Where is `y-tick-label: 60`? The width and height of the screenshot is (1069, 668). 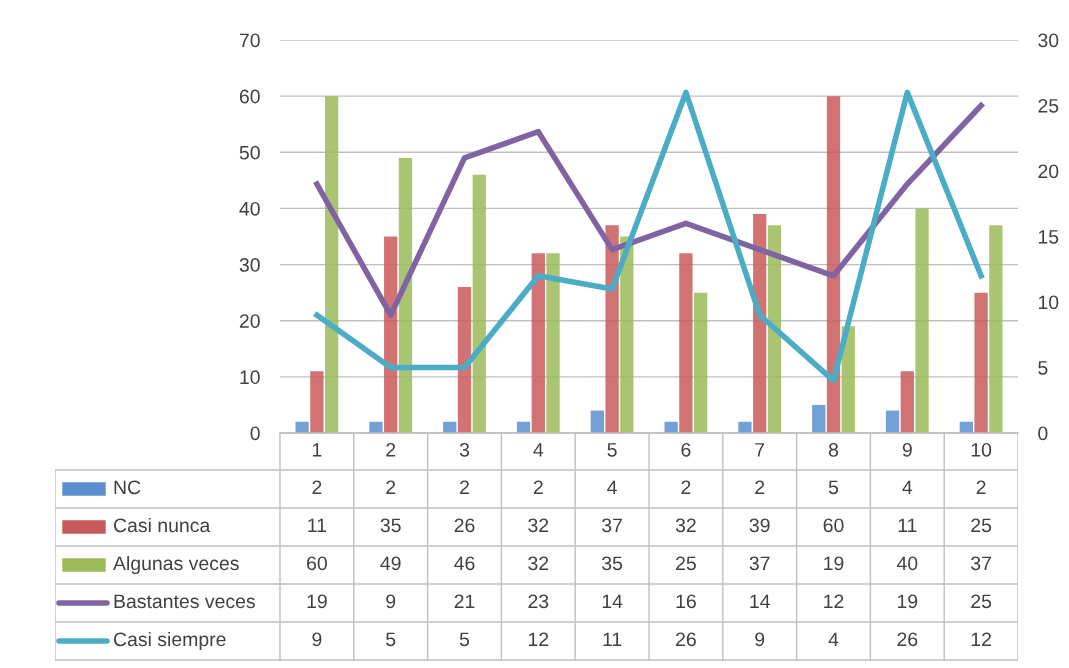
y-tick-label: 60 is located at coordinates (249, 96).